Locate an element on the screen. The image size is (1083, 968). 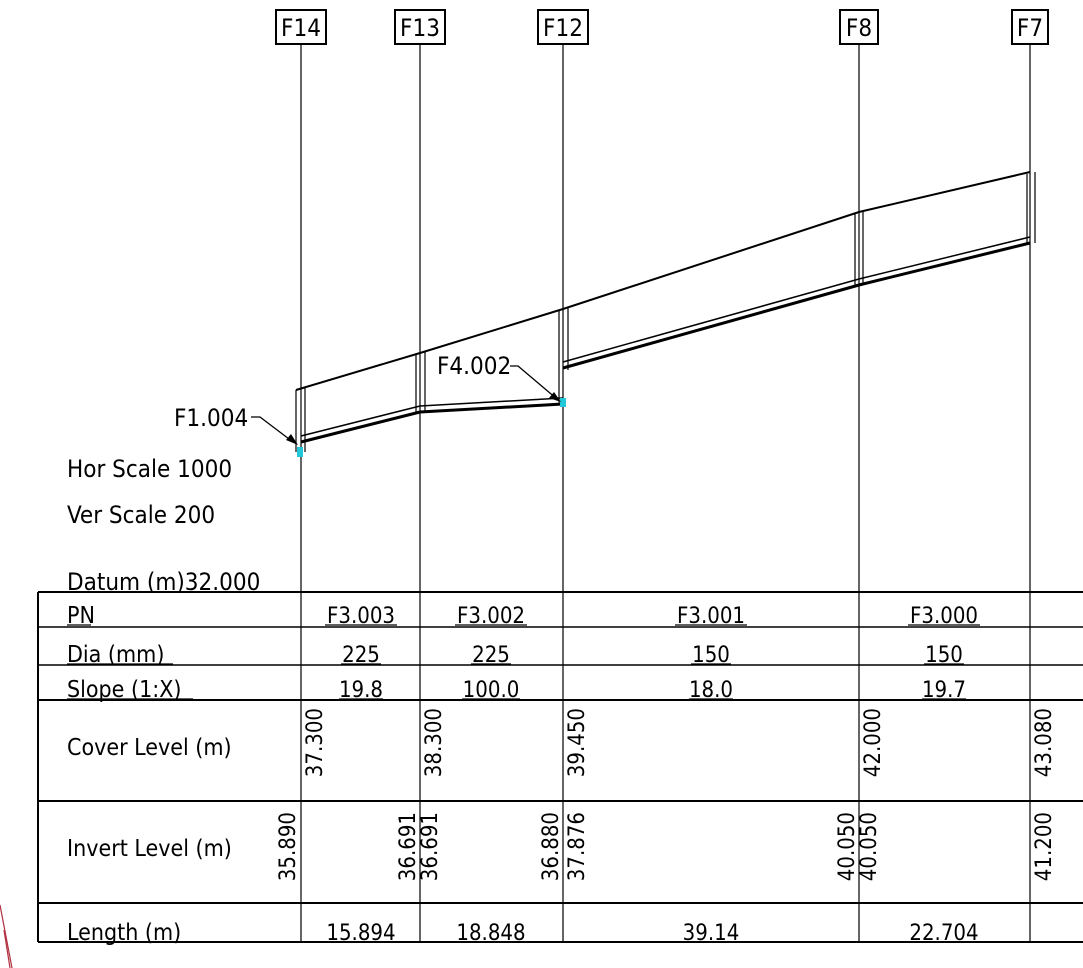
cover-level: 39.450 is located at coordinates (577, 742).